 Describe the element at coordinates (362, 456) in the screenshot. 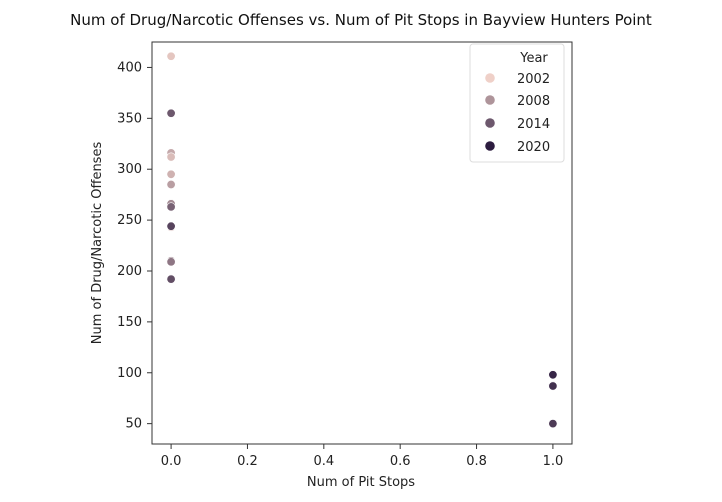

I see `x-axis: 0.0 0.2 0.4 0.6 0.8 1.0` at that location.